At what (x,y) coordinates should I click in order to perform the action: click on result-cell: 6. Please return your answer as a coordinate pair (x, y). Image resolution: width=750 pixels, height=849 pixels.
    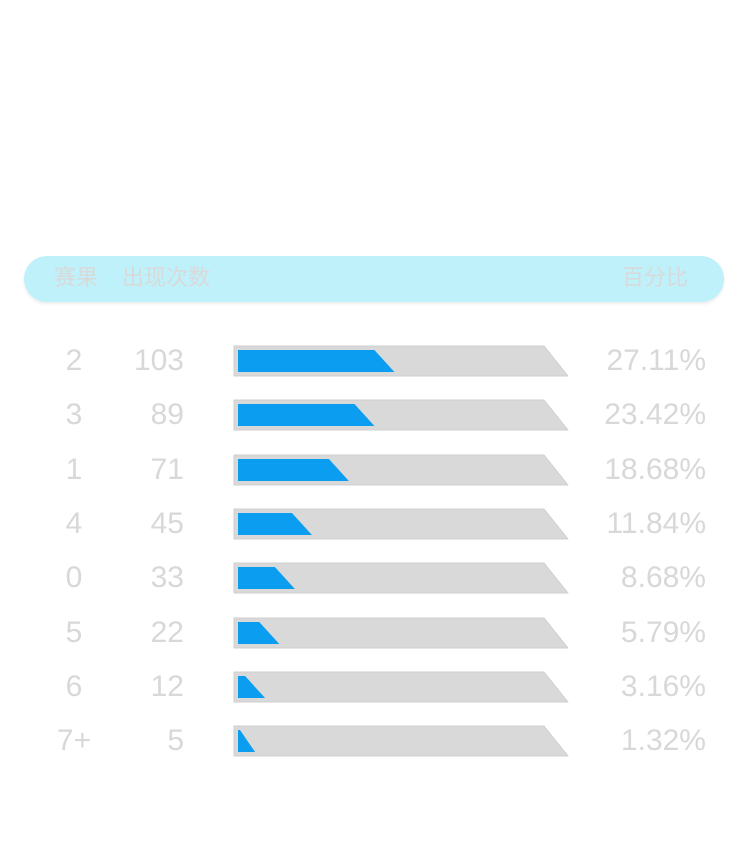
    Looking at the image, I should click on (74, 686).